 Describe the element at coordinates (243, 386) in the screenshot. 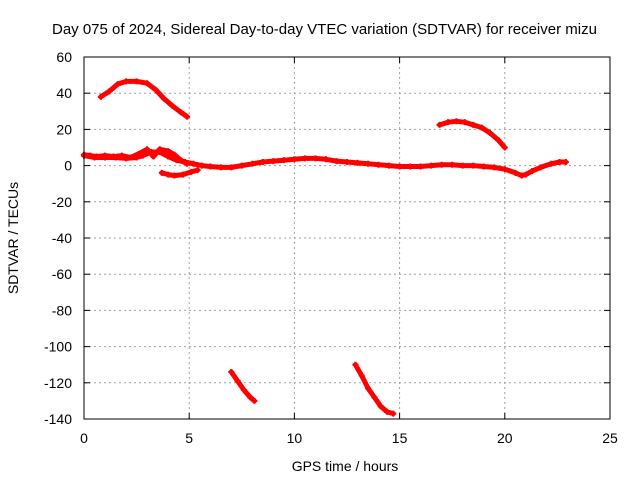

I see `series-track-low-left` at that location.